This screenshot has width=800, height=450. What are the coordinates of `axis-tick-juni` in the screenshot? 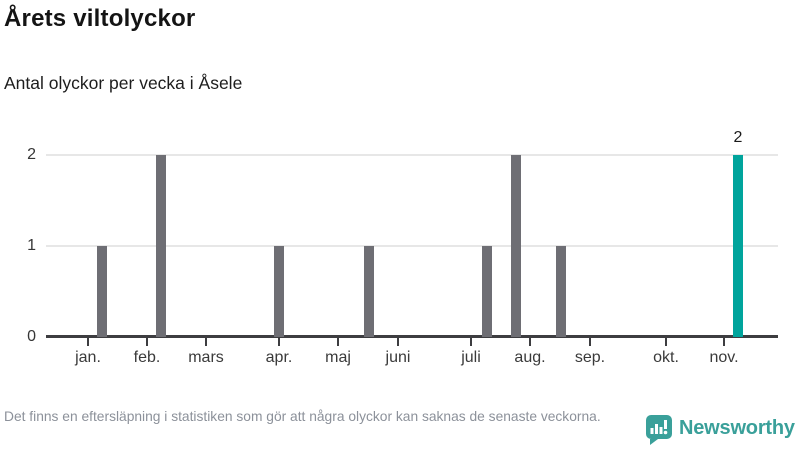 It's located at (398, 342).